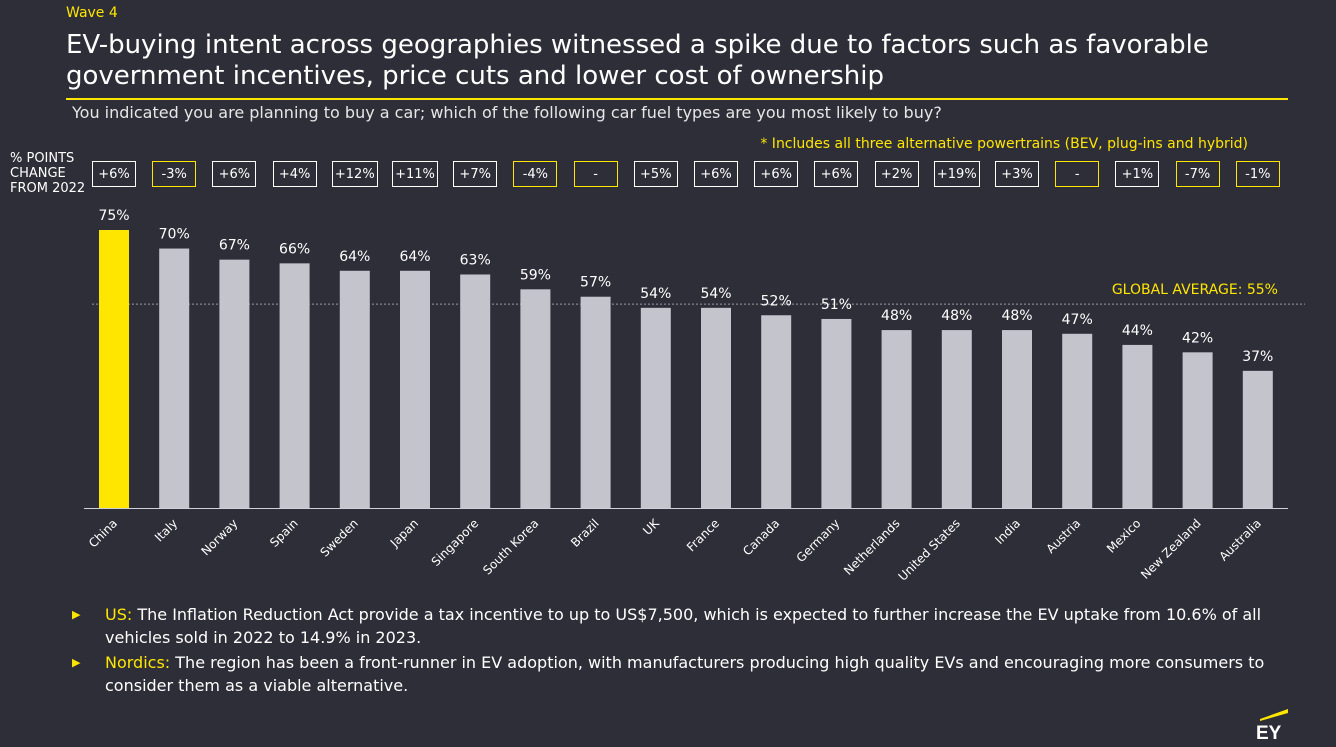 The image size is (1336, 747). What do you see at coordinates (1269, 732) in the screenshot?
I see `logo-text: EY` at bounding box center [1269, 732].